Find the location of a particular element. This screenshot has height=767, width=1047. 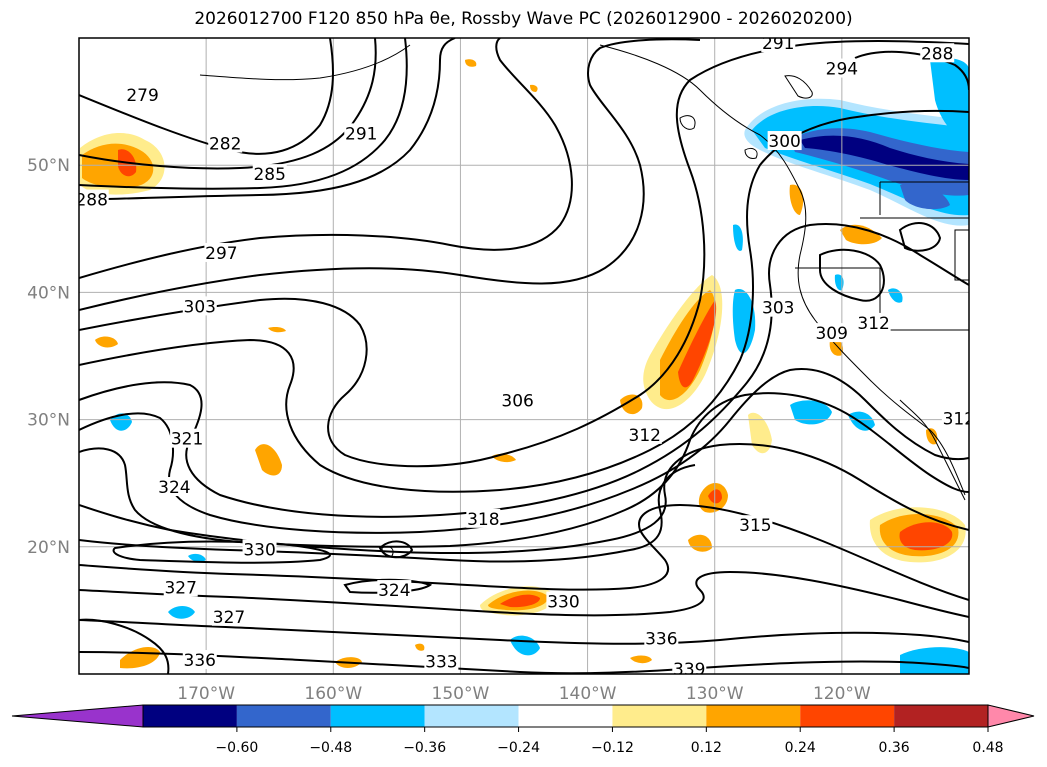

contour-label: 339 is located at coordinates (689, 670).